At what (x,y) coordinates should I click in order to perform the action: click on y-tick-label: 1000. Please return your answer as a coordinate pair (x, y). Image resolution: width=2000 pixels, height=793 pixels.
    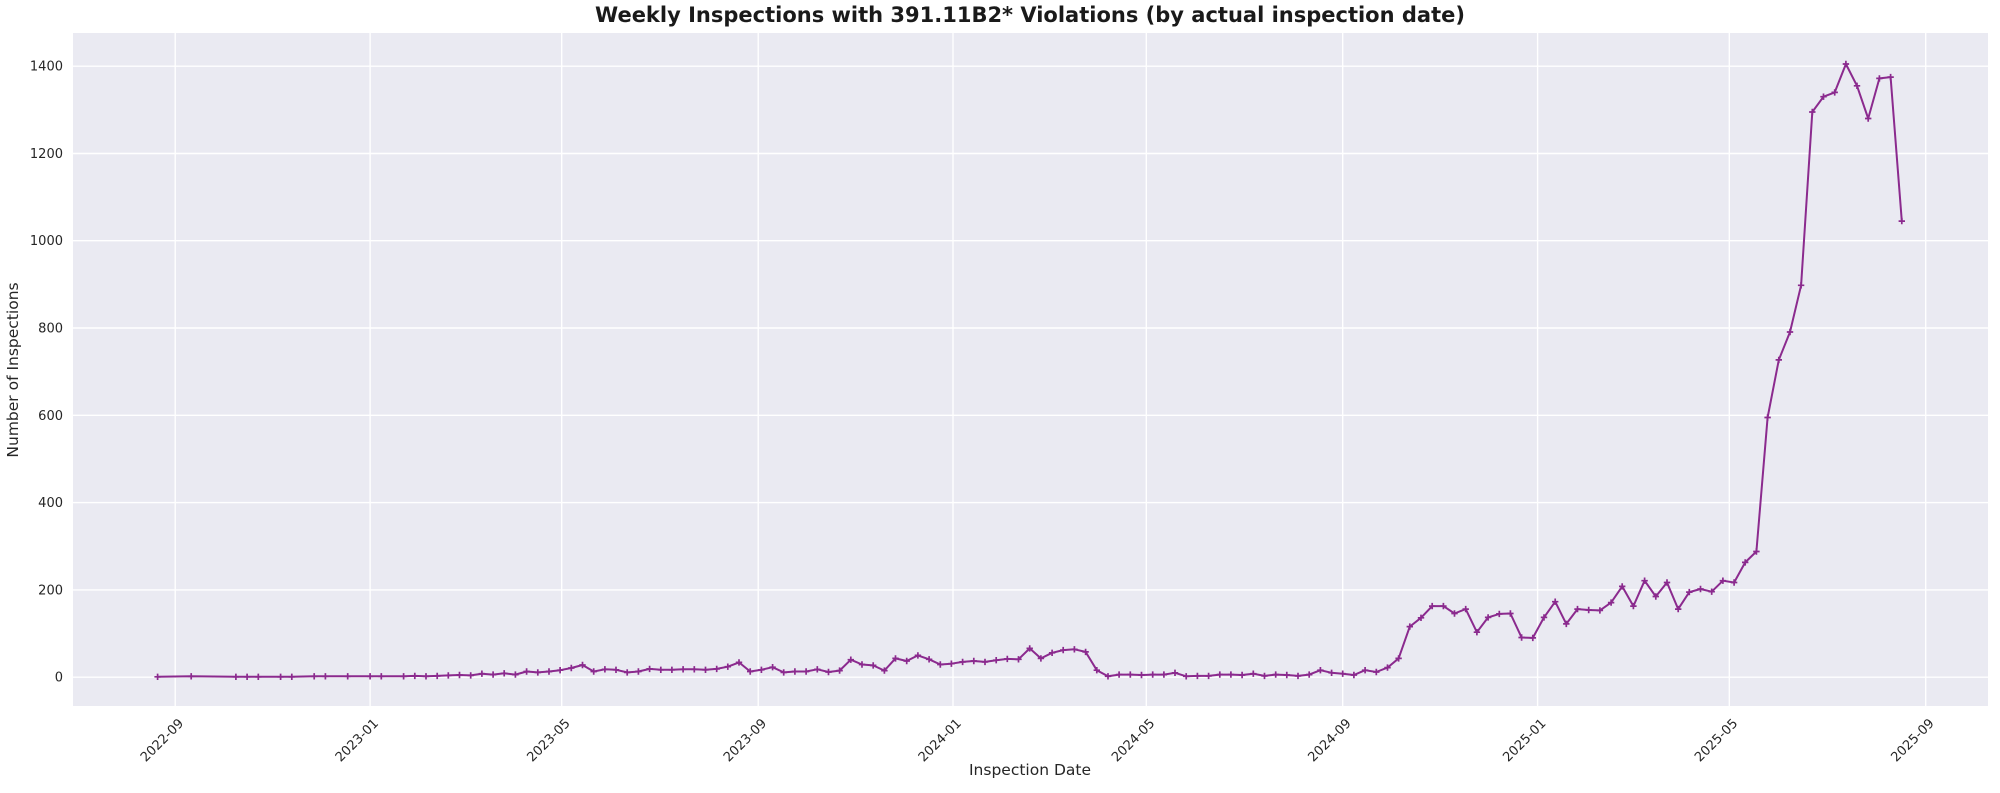
    Looking at the image, I should click on (46, 241).